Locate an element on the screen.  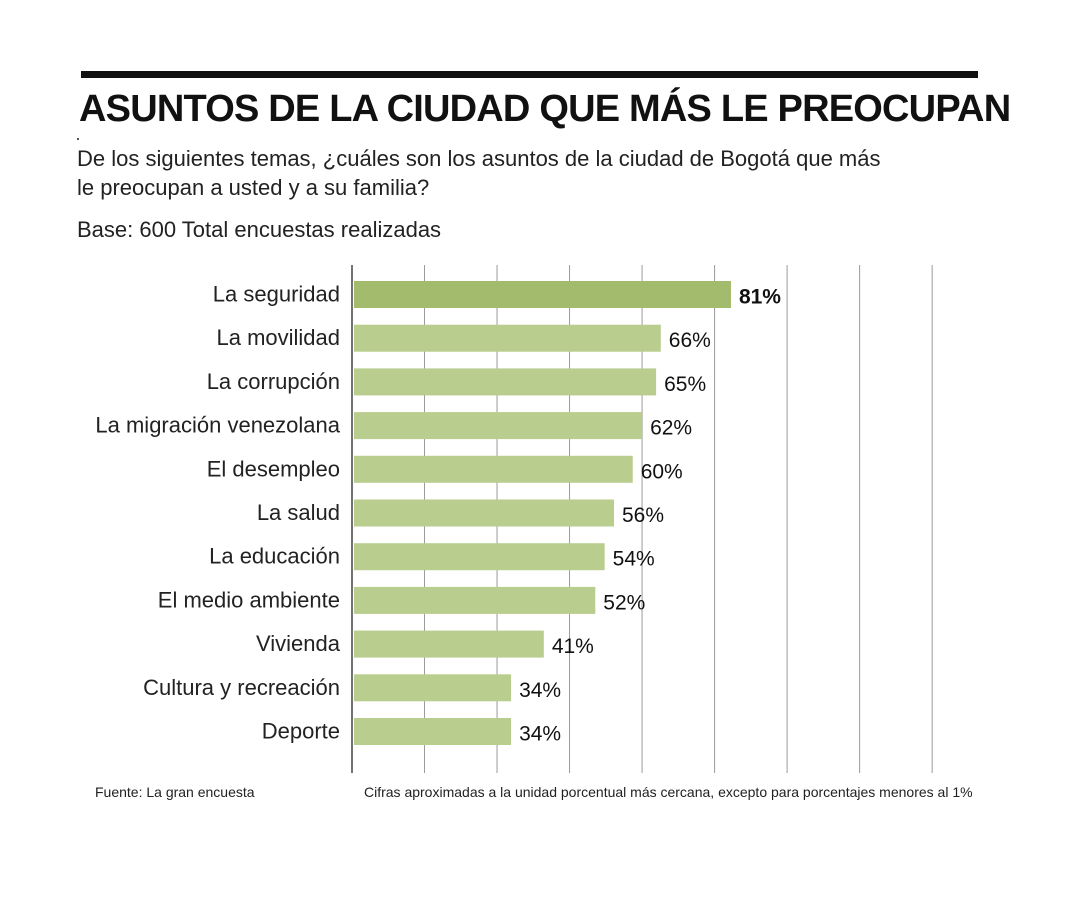
value-label-2: 66% is located at coordinates (690, 340).